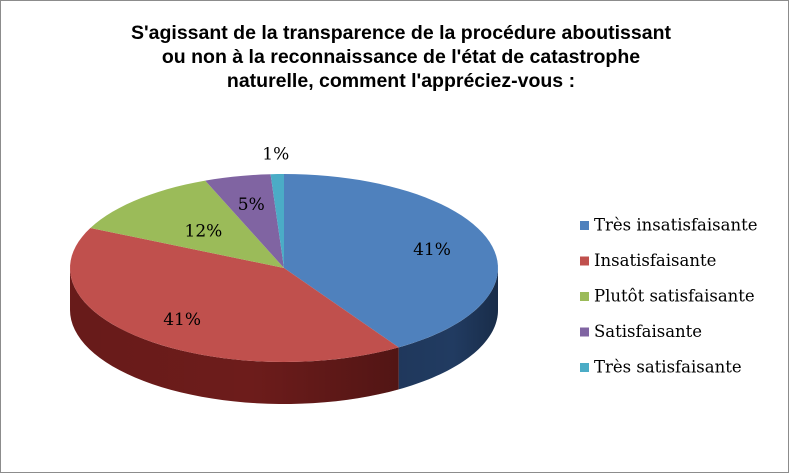  I want to click on data-label-0: 41%, so click(432, 250).